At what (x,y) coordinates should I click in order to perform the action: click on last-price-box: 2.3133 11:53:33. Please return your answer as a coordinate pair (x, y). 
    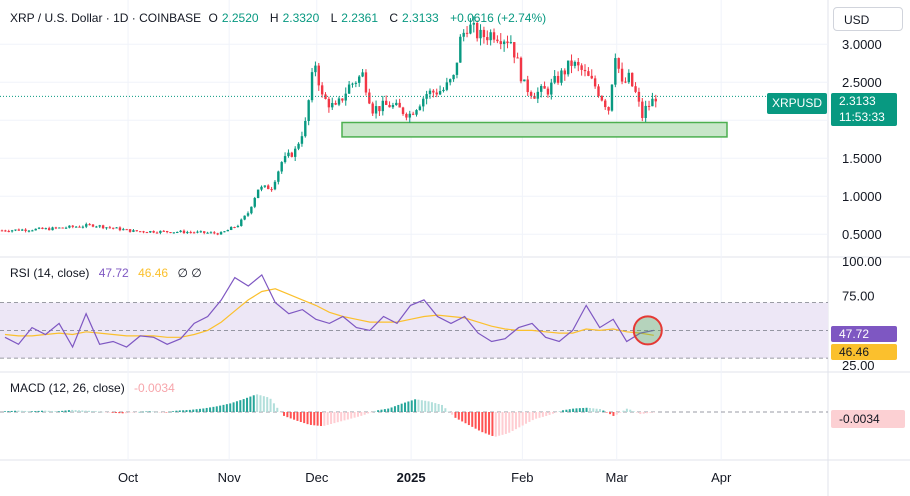
    Looking at the image, I should click on (864, 109).